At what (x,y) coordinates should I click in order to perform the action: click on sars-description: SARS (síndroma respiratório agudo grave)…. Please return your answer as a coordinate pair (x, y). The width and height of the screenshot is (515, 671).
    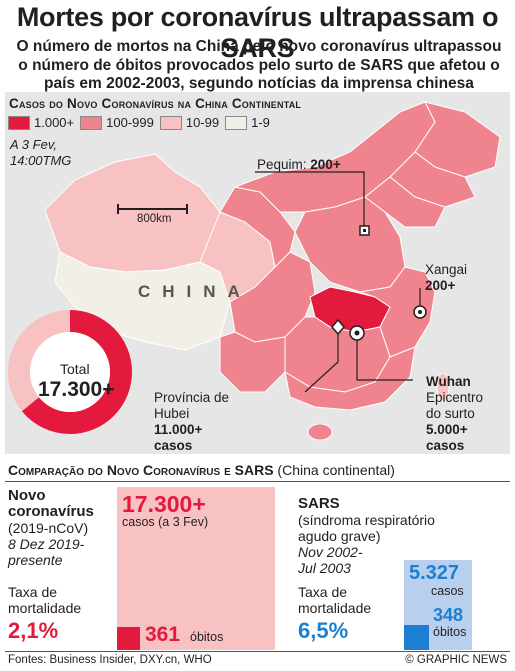
    Looking at the image, I should click on (366, 536).